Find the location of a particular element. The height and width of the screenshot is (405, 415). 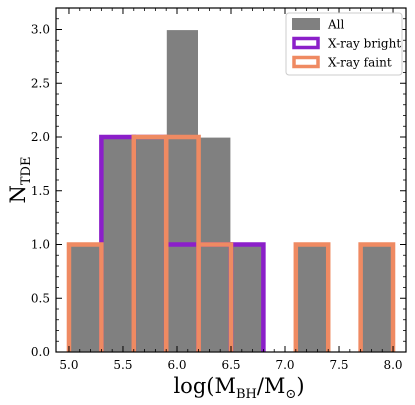

y-tick-label: 1.5 is located at coordinates (40, 191).